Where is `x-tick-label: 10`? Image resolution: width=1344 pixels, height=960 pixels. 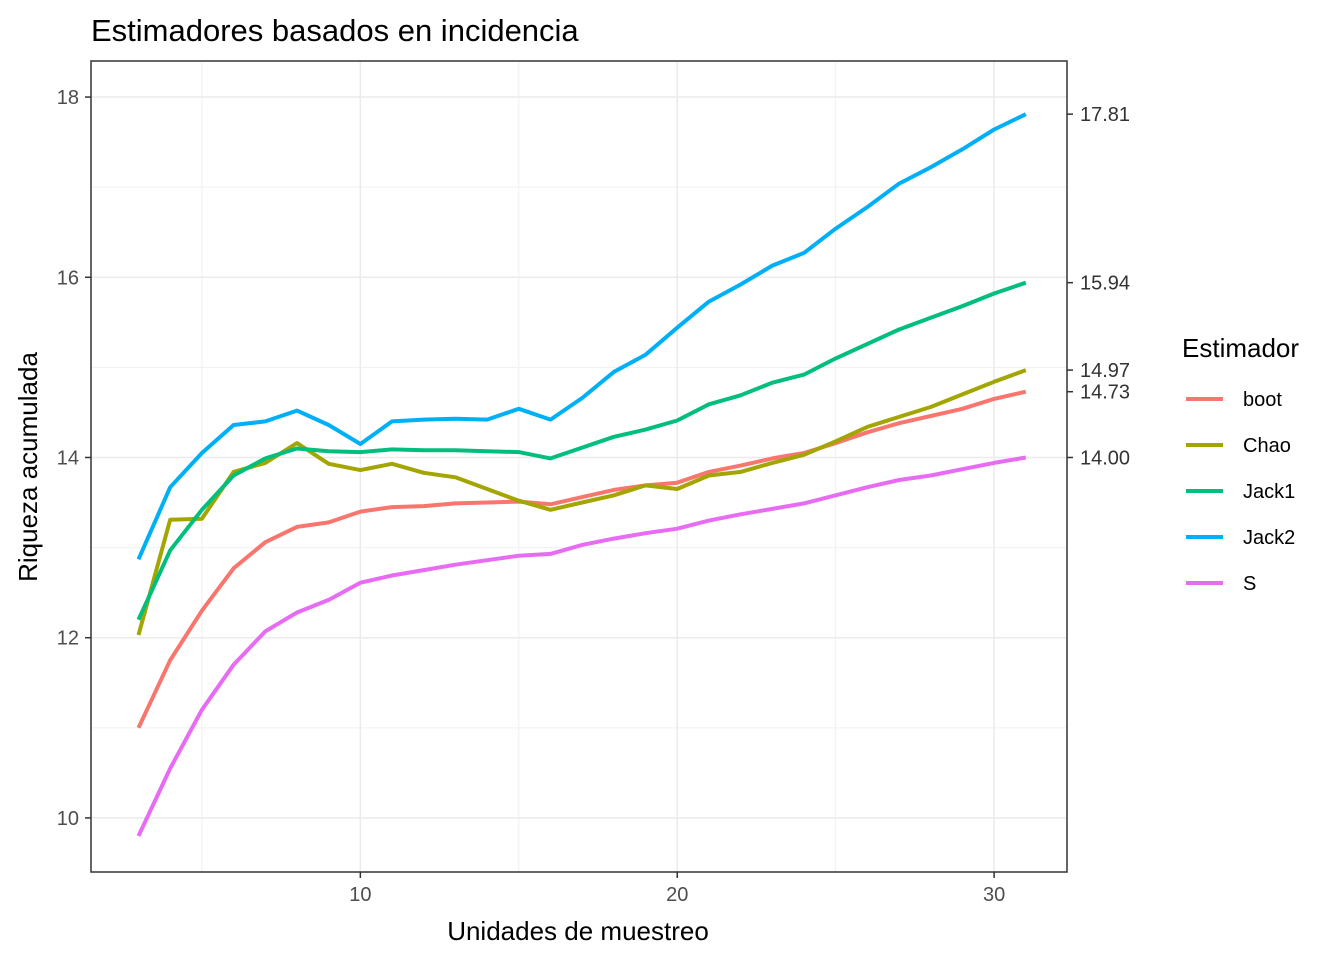 x-tick-label: 10 is located at coordinates (360, 895).